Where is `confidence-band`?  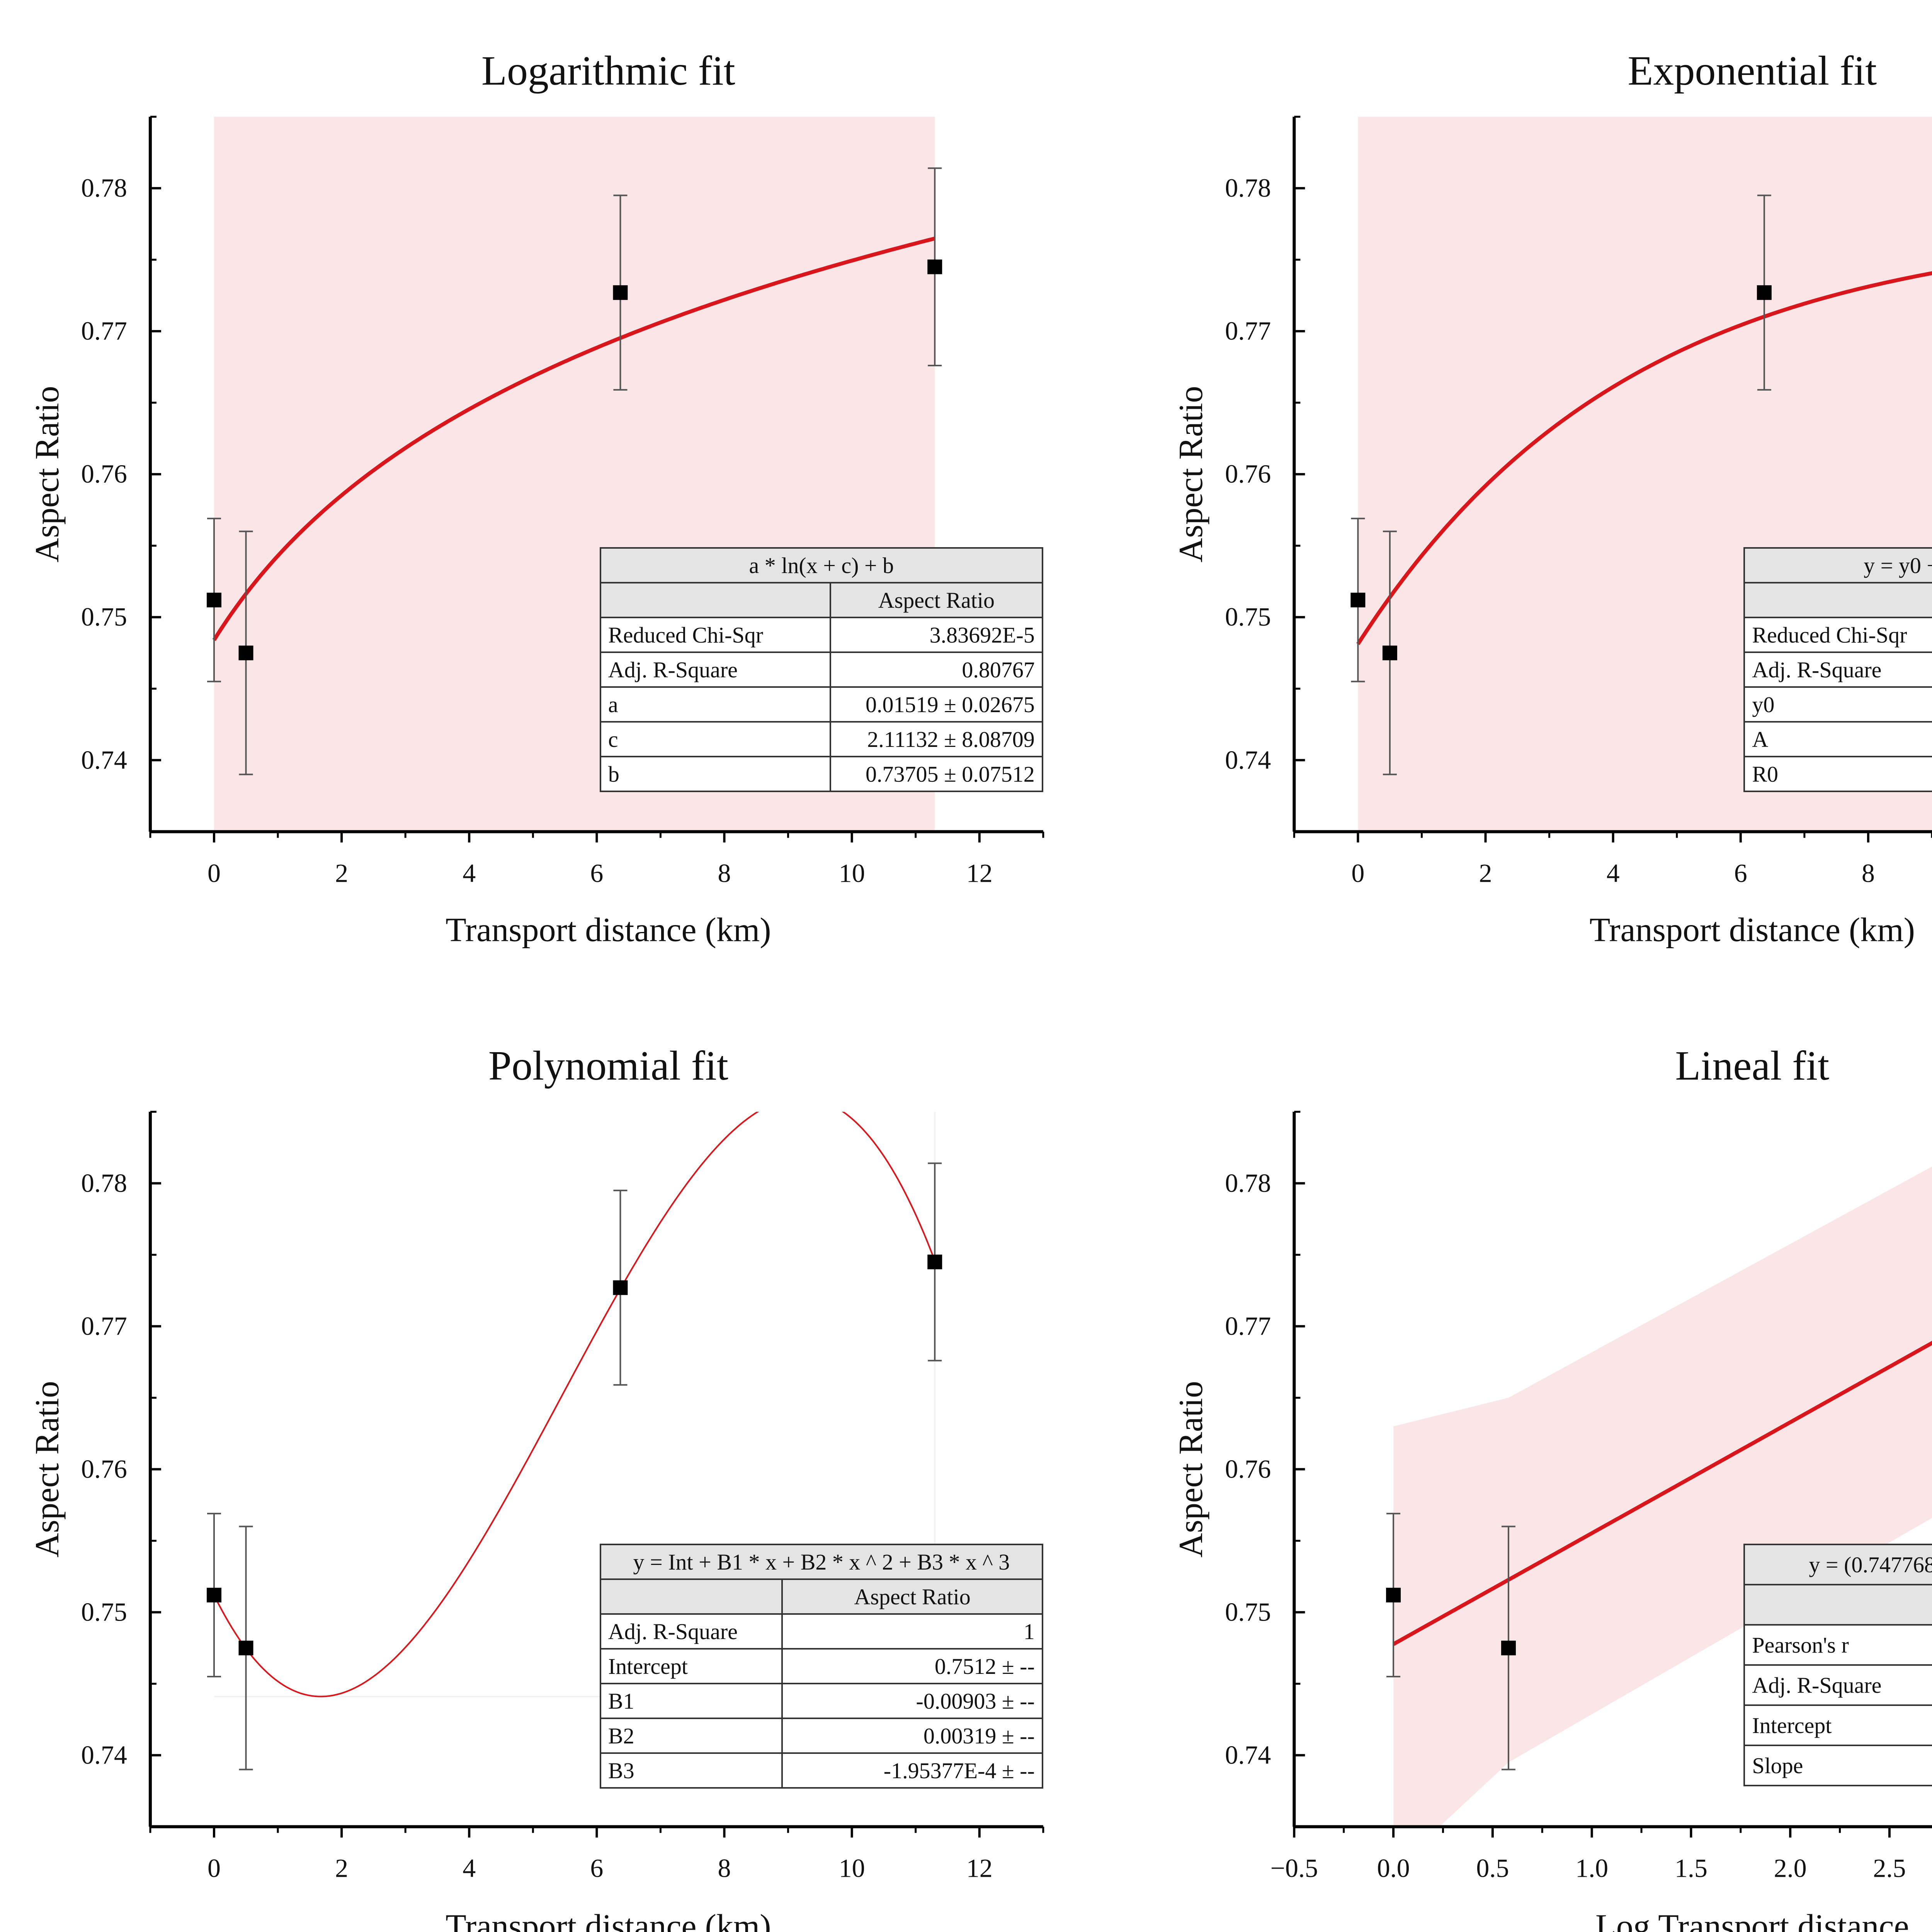 confidence-band is located at coordinates (1662, 1497).